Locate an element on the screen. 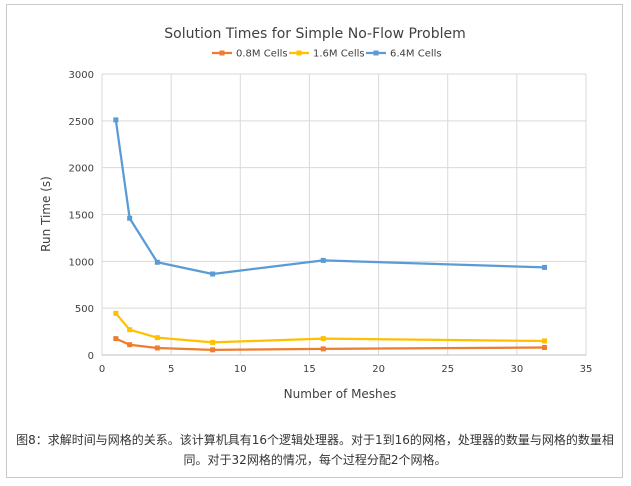 The height and width of the screenshot is (486, 631). series-line is located at coordinates (329, 328).